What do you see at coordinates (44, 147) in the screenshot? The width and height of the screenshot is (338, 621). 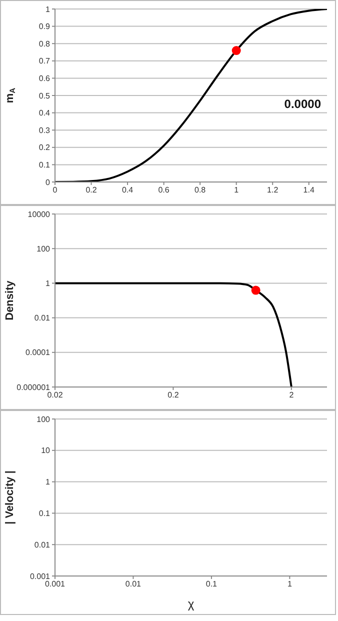 I see `y-tick-label: 0.2` at bounding box center [44, 147].